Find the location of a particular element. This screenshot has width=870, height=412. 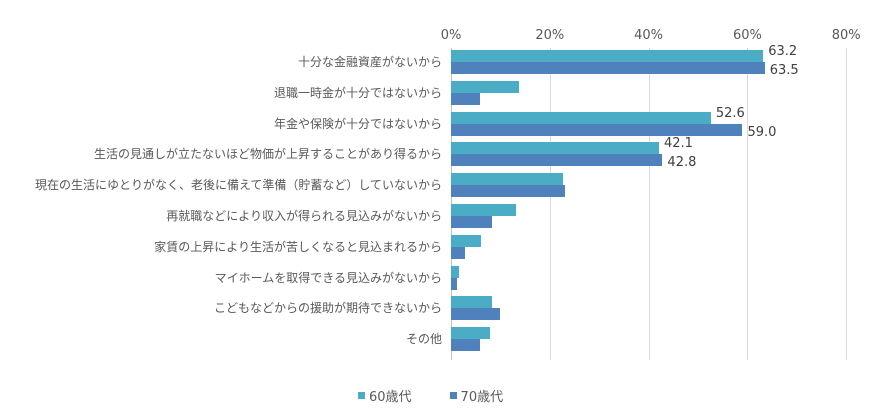

data-label: 59.0 is located at coordinates (762, 132).